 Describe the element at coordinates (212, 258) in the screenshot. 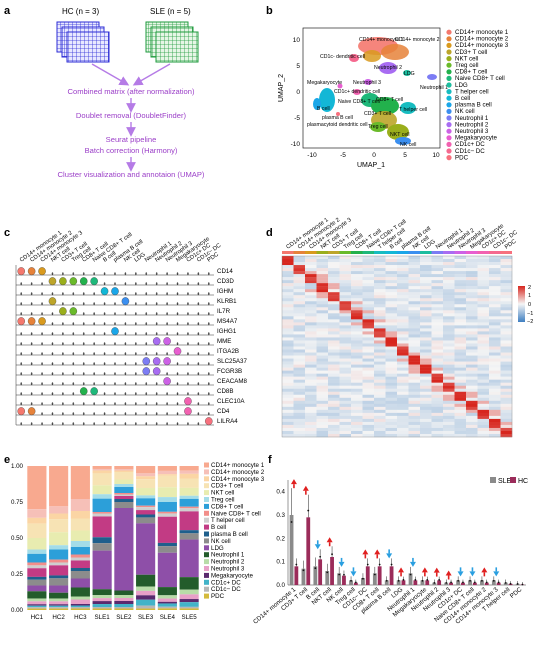

I see `violin-column-label: PDC` at that location.